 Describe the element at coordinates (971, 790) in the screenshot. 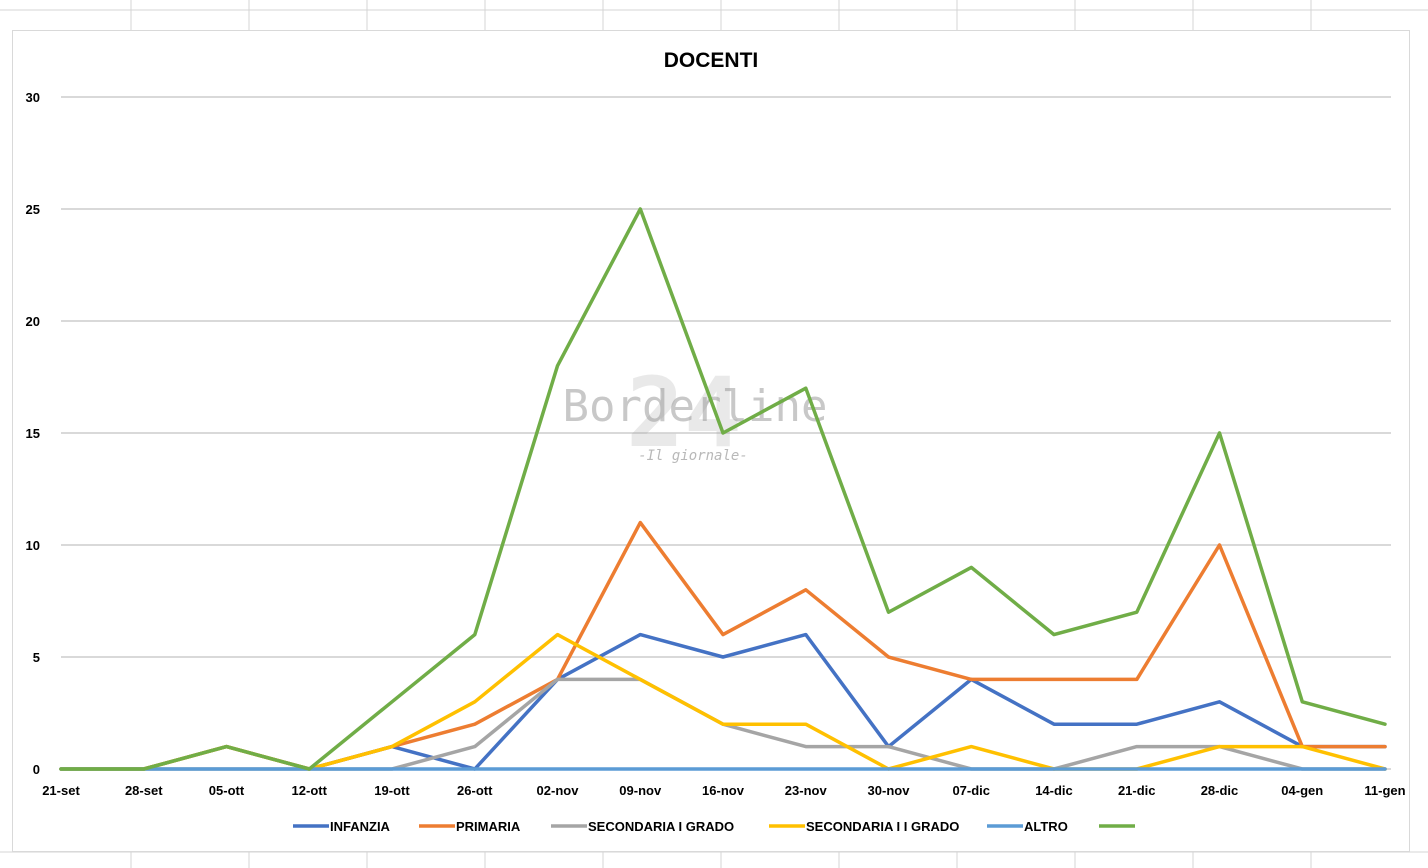

I see `x-tick-label: 07-dic` at that location.